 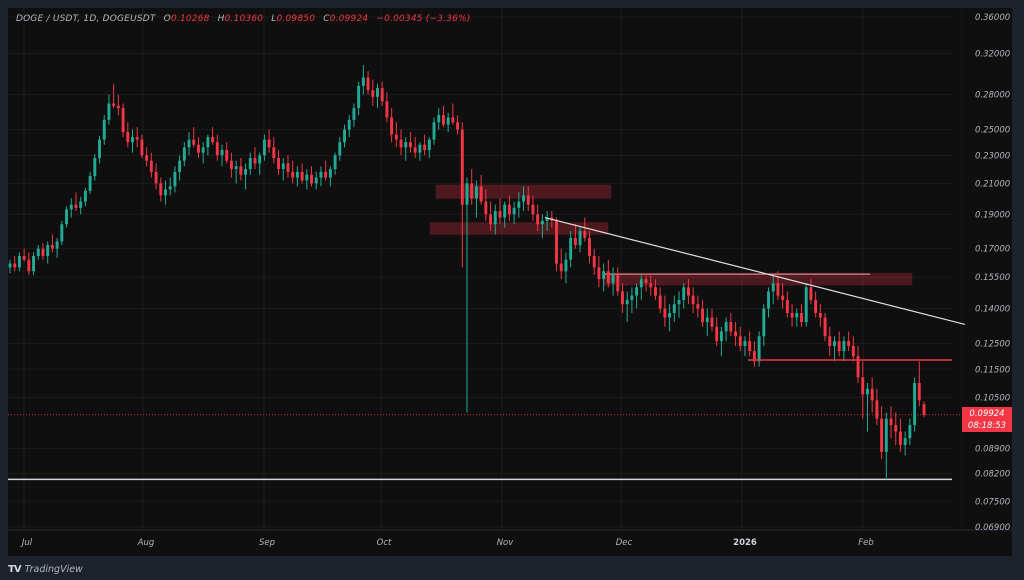 I want to click on descending-trendline, so click(x=755, y=270).